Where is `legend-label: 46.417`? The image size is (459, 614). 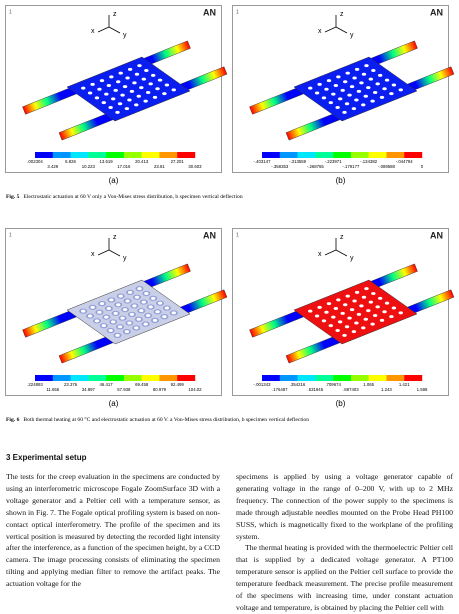
legend-label: 46.417 is located at coordinates (107, 384).